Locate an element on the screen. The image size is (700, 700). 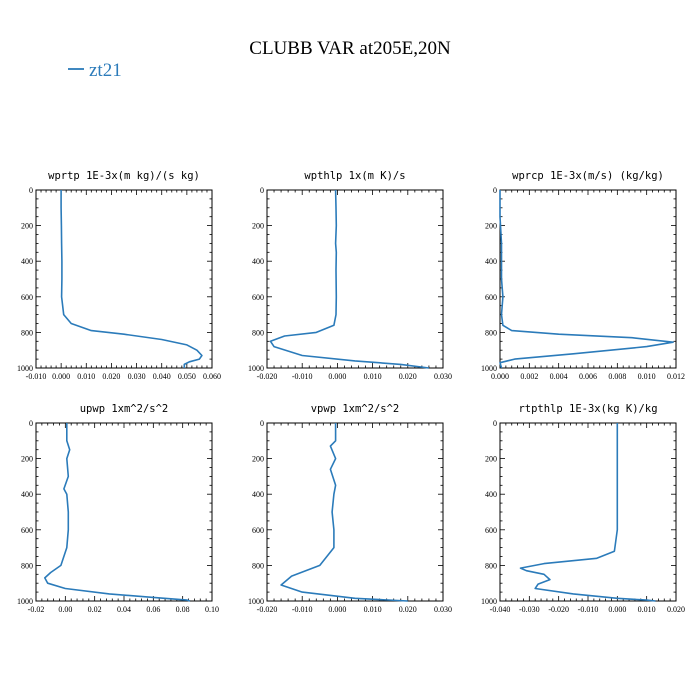
legend: zt21 is located at coordinates (95, 70).